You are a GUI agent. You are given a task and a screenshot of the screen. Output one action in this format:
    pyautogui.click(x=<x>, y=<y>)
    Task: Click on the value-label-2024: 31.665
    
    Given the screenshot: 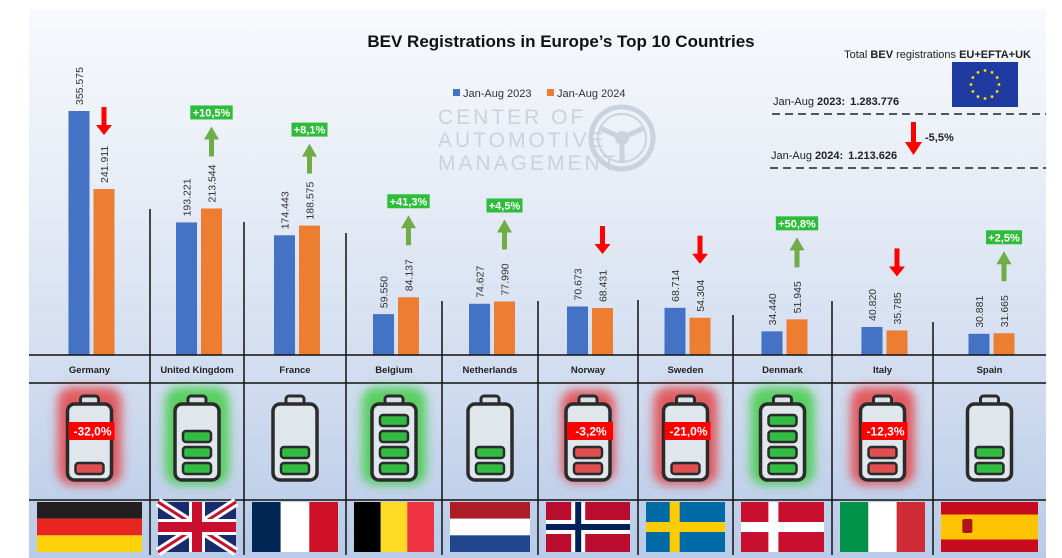 What is the action you would take?
    pyautogui.click(x=1005, y=311)
    